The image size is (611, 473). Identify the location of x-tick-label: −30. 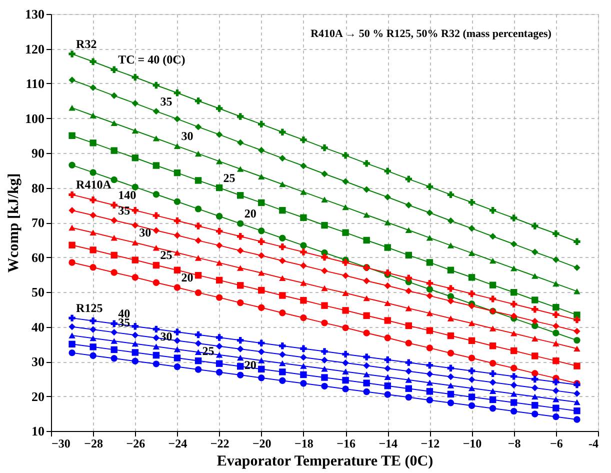
(61, 443).